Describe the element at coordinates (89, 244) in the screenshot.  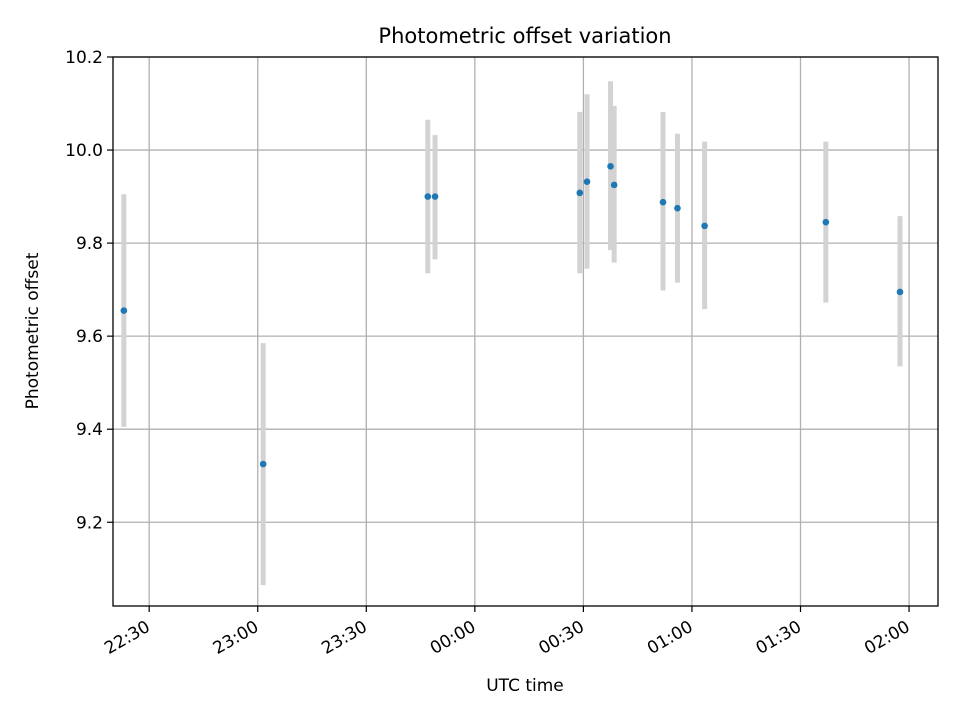
I see `y-tick-label: 9.8` at that location.